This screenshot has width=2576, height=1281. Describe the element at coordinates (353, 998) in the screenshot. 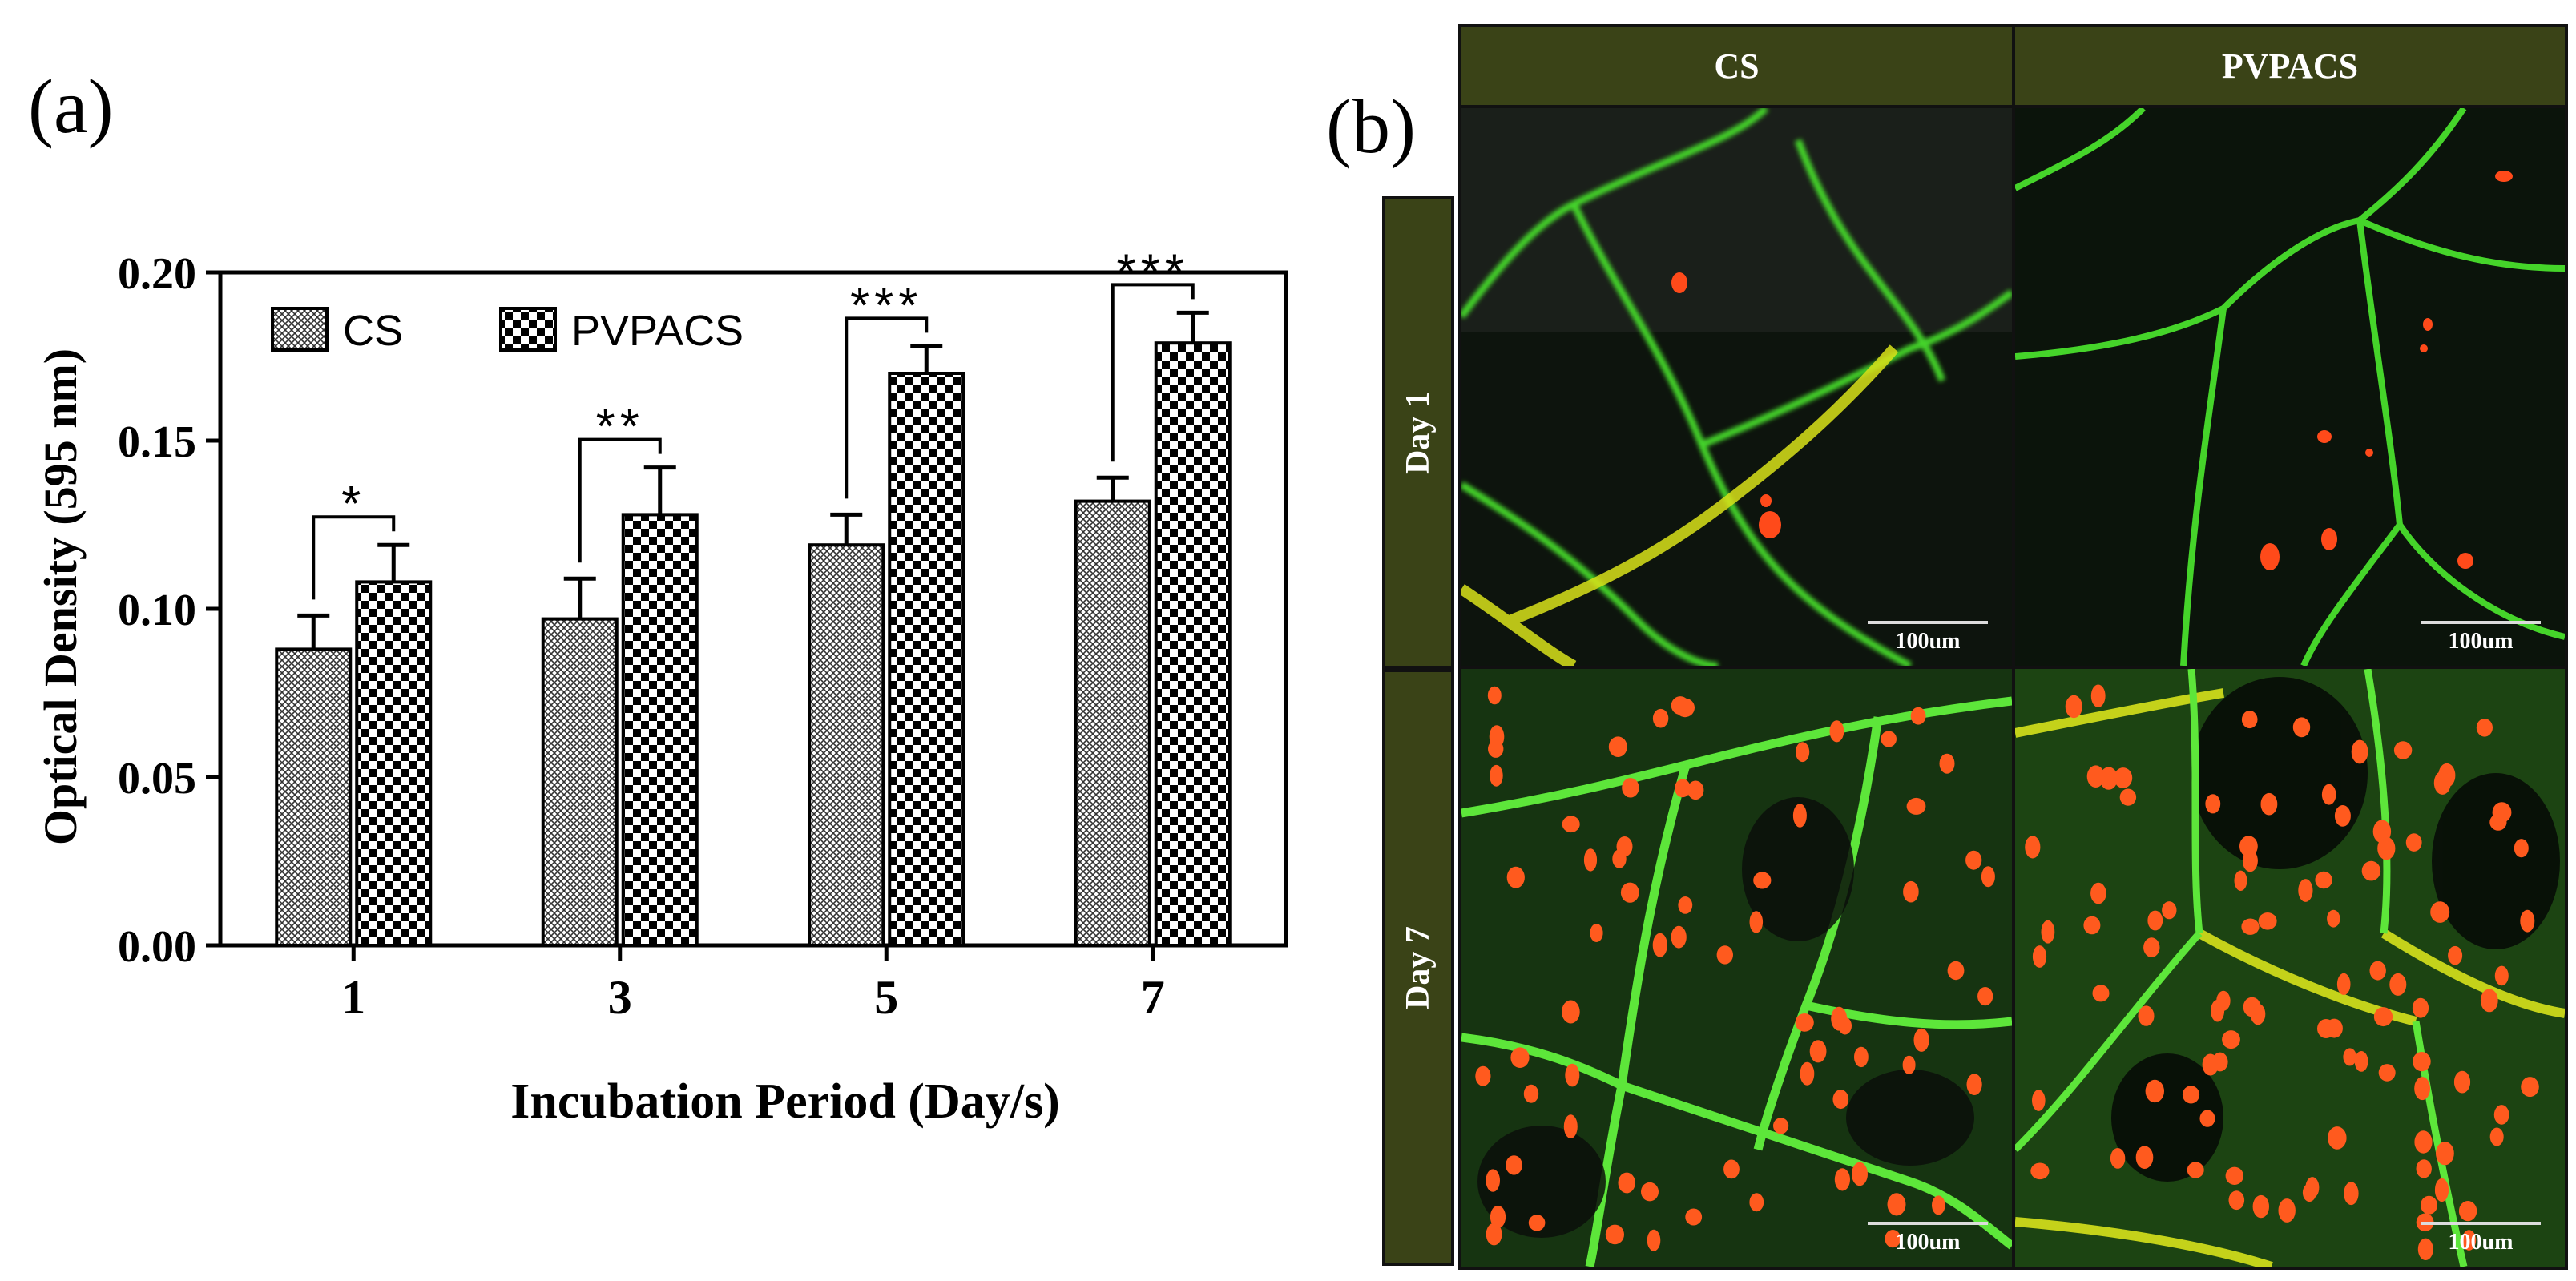

I see `x-tick-label: 1` at that location.